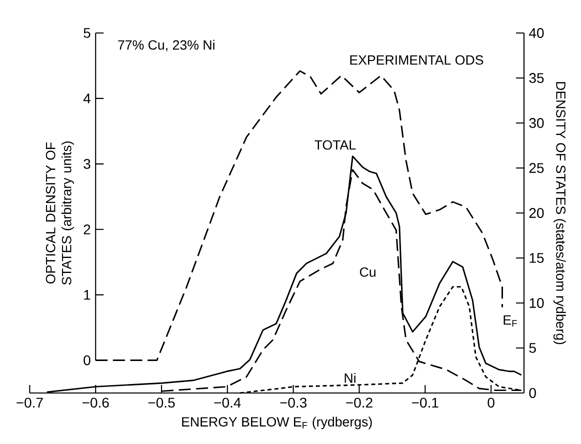 The width and height of the screenshot is (581, 444). Describe the element at coordinates (536, 123) in the screenshot. I see `y2-tick-label: 30` at that location.